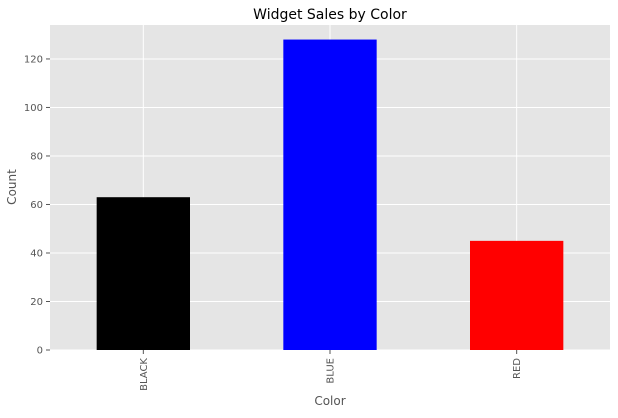 The width and height of the screenshot is (618, 418). What do you see at coordinates (36, 156) in the screenshot?
I see `y-tick-label: 80` at bounding box center [36, 156].